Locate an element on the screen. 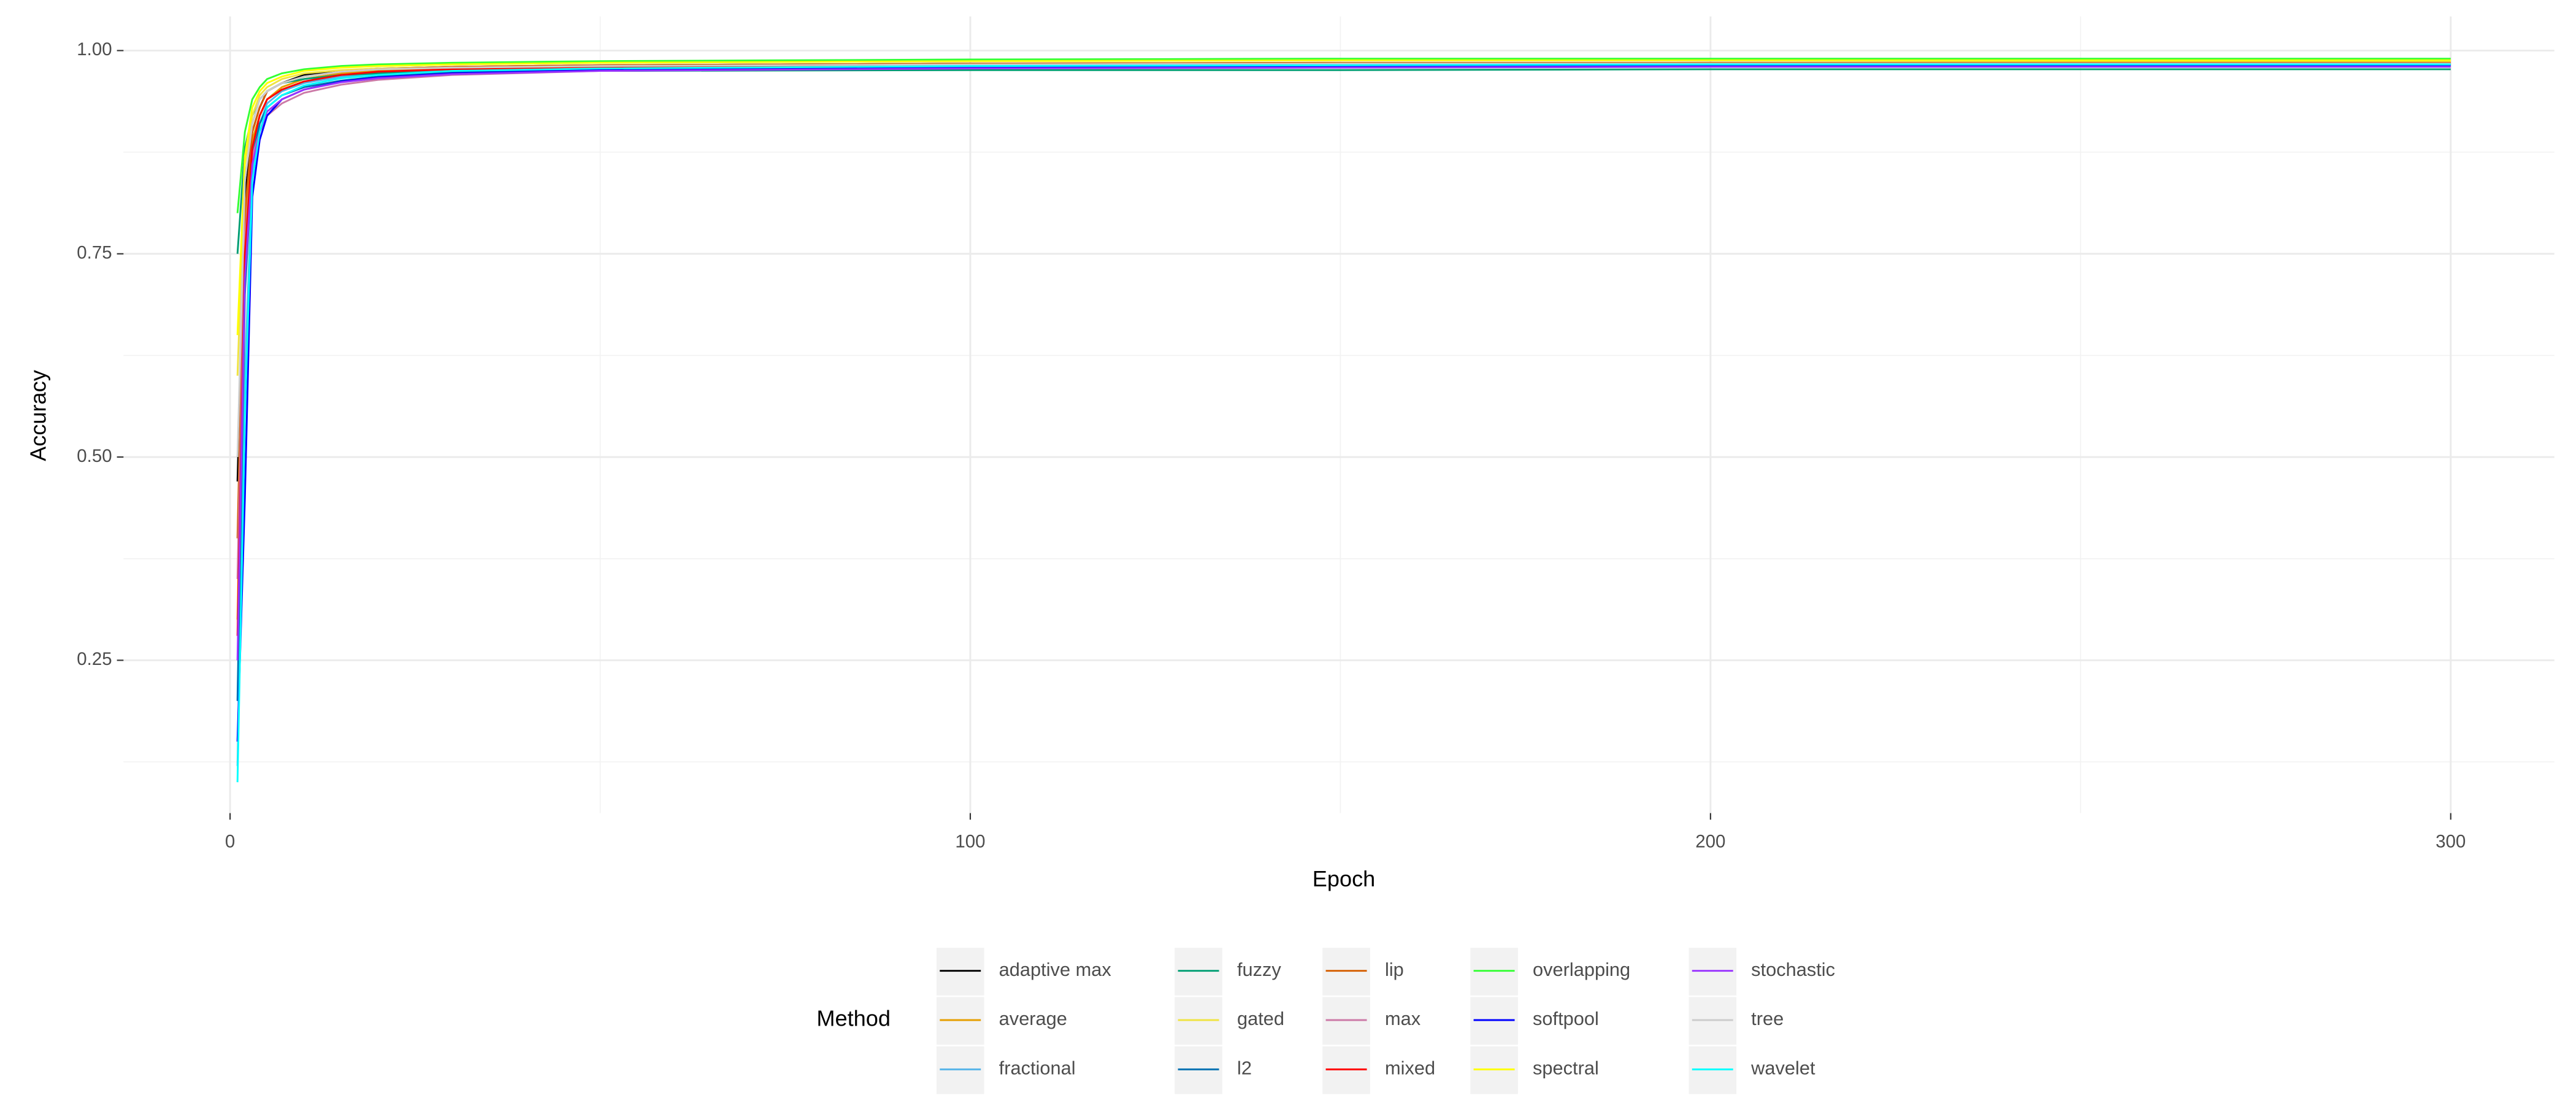 Image resolution: width=2576 pixels, height=1117 pixels. legend-label: average is located at coordinates (1033, 1018).